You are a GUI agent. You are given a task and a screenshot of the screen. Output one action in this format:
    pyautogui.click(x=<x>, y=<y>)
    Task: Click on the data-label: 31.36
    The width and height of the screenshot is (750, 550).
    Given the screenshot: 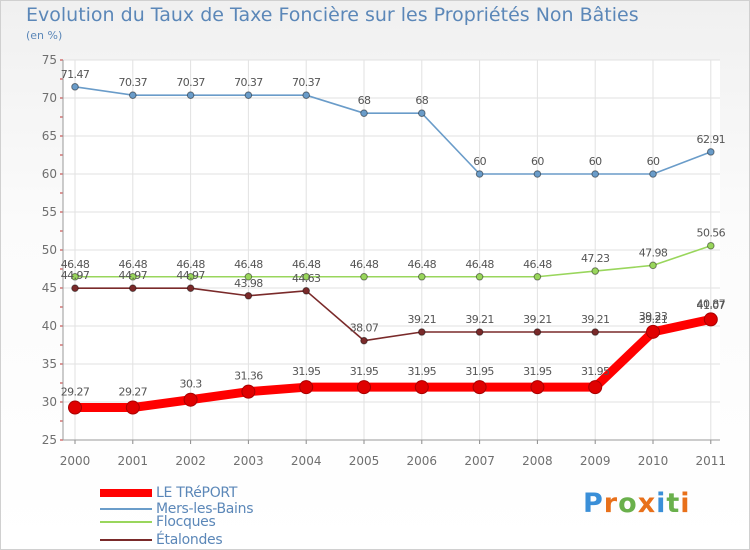 What is the action you would take?
    pyautogui.click(x=248, y=376)
    